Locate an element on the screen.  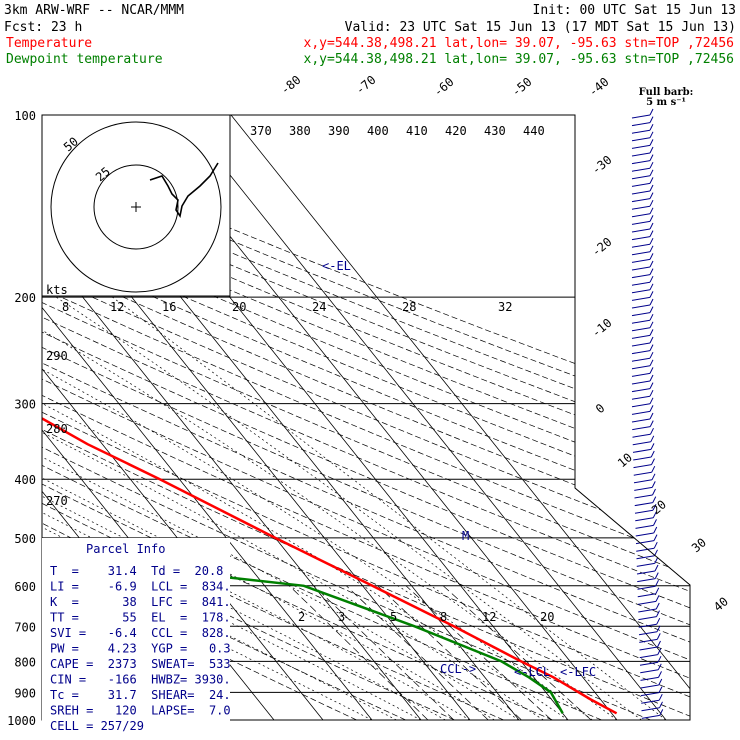
isotherm-label: 30 is located at coordinates (699, 545).